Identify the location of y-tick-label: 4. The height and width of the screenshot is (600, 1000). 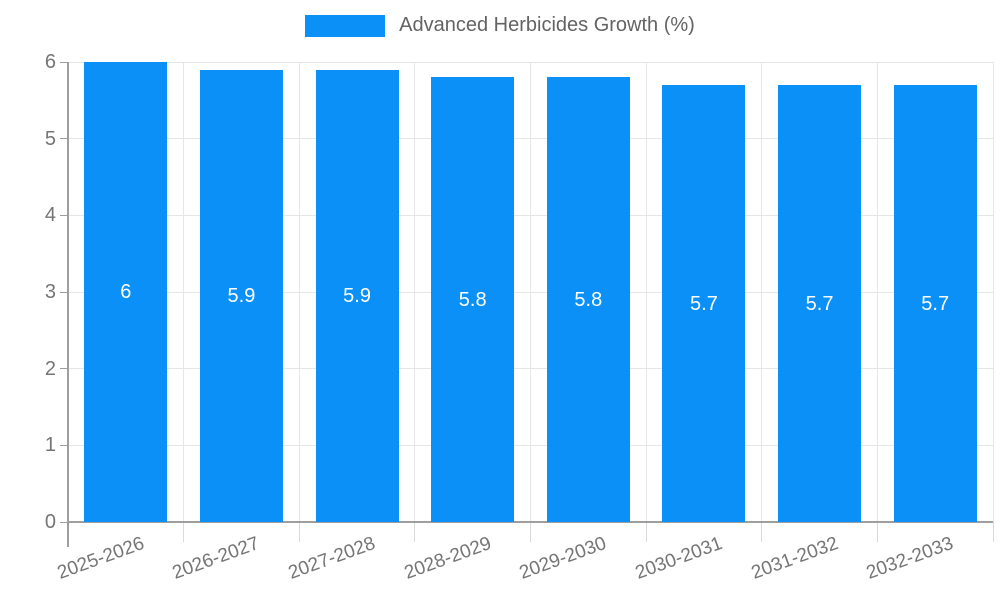
(50, 215).